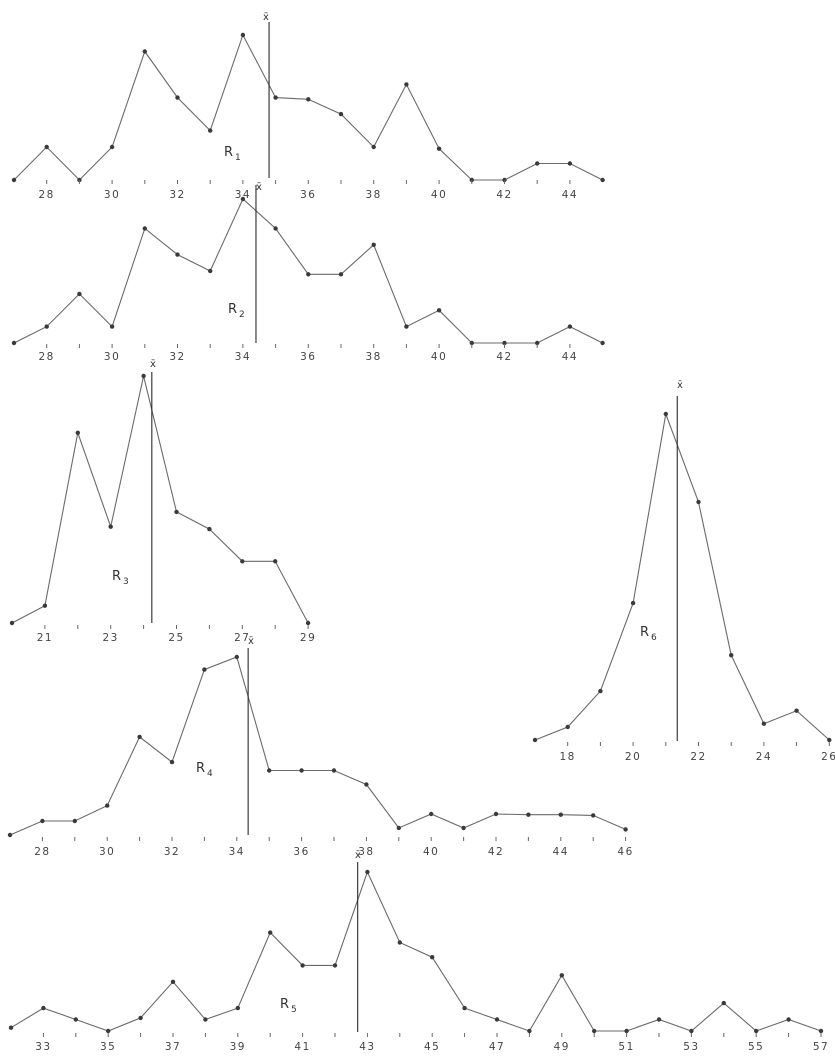  What do you see at coordinates (432, 1047) in the screenshot?
I see `x-tick-label: 45` at bounding box center [432, 1047].